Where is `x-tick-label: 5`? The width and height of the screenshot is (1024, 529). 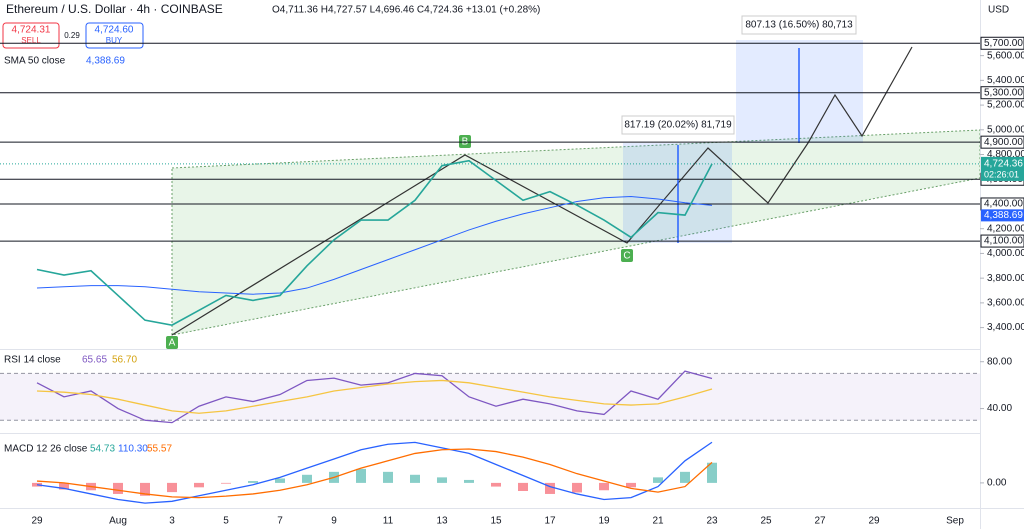
x-tick-label: 5 is located at coordinates (226, 521).